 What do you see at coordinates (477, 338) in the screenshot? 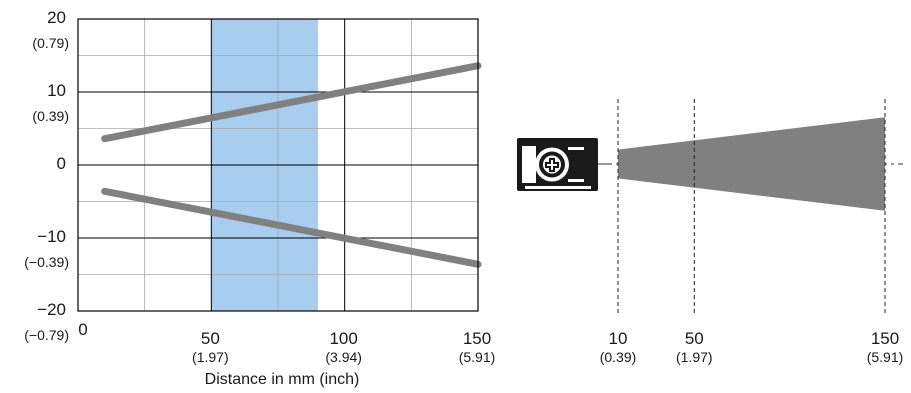
I see `x-tick-label: 150` at bounding box center [477, 338].